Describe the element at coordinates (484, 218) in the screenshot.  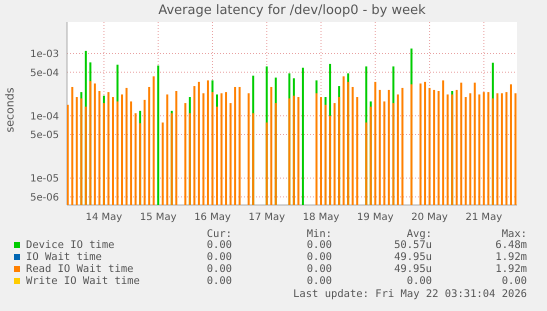
I see `x-tick-label: 21 May` at that location.